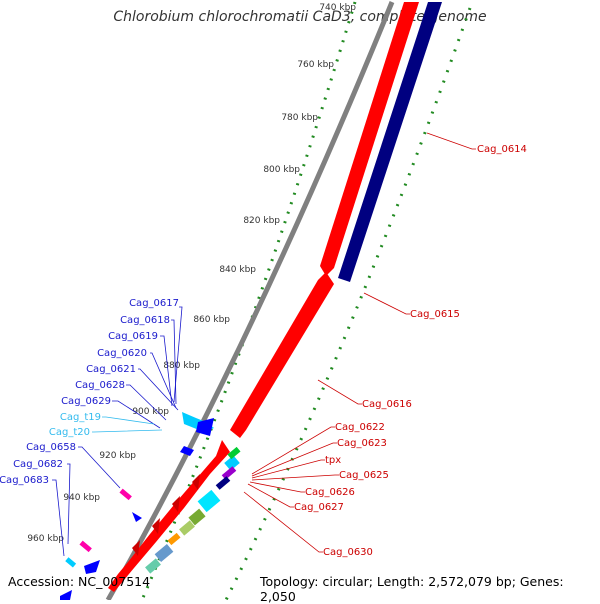 The image size is (600, 604). Describe the element at coordinates (154, 303) in the screenshot. I see `gene-label-cag-0617: Cag_0617` at that location.